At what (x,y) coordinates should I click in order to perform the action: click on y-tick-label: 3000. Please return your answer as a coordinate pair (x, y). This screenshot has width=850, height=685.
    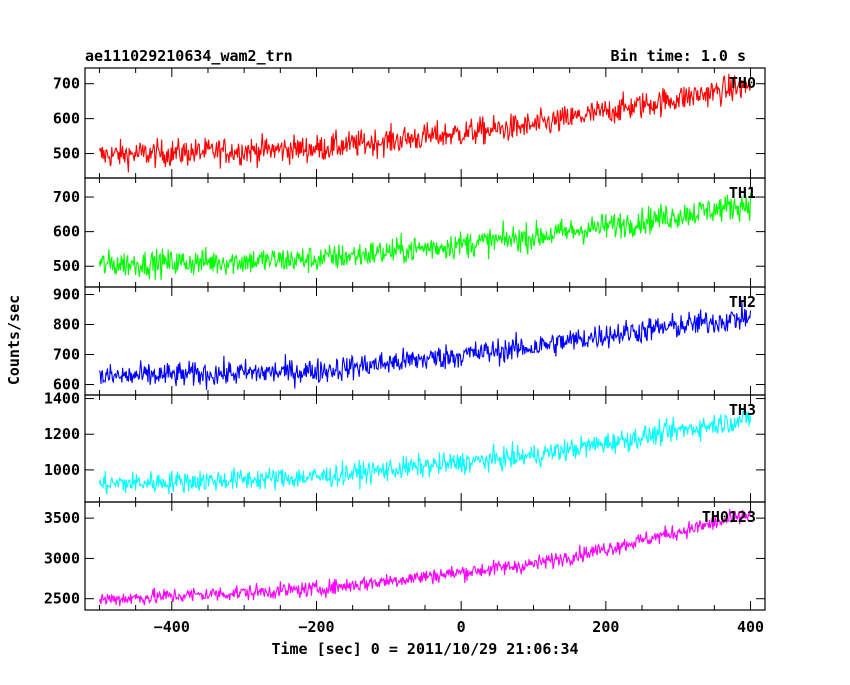
    Looking at the image, I should click on (62, 558).